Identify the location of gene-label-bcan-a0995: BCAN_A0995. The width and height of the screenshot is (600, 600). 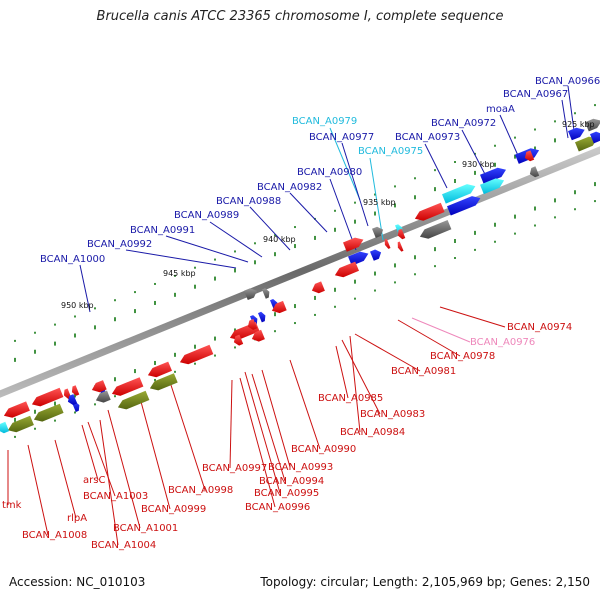
(286, 493).